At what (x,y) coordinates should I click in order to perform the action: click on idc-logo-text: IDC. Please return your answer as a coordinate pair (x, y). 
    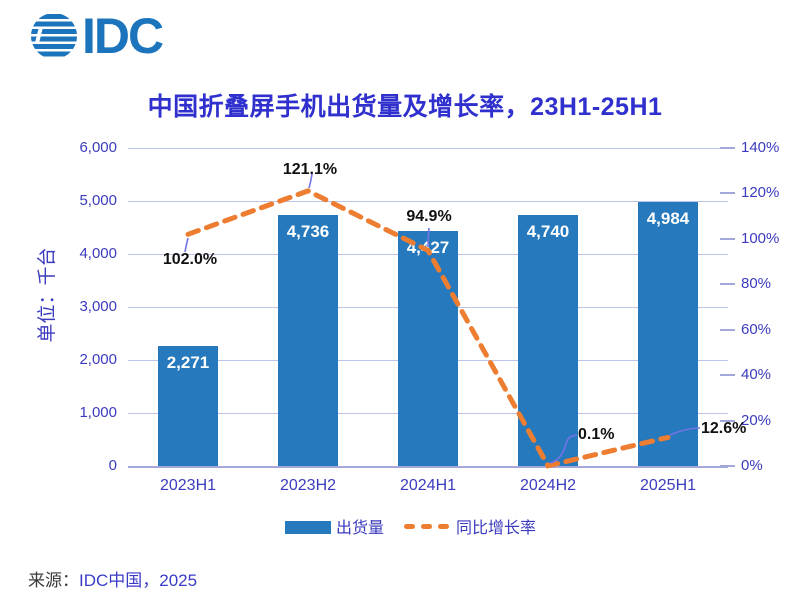
    Looking at the image, I should click on (123, 36).